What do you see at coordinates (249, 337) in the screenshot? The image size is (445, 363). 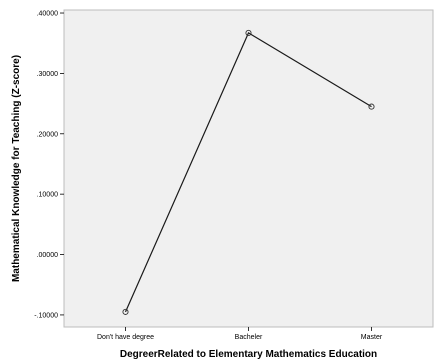 I see `x-tick-label: Bacheler` at bounding box center [249, 337].